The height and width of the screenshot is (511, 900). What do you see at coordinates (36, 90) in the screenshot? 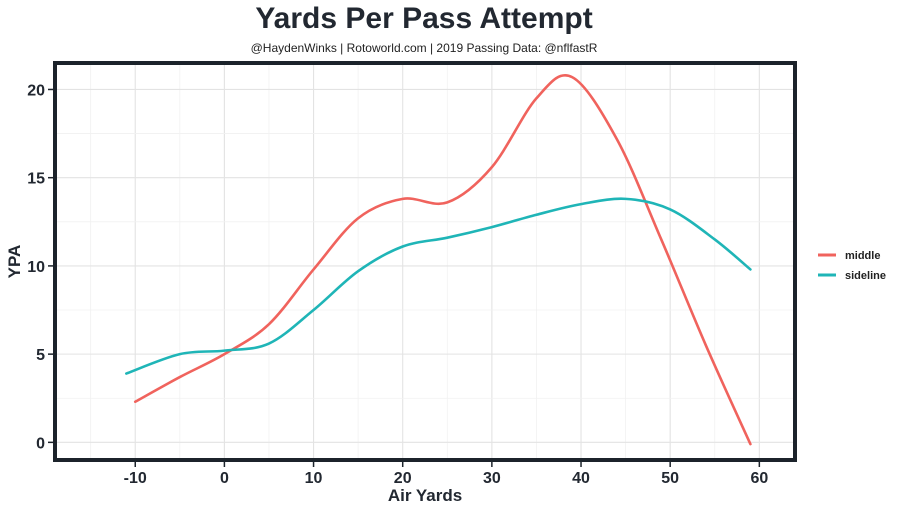
I see `y-tick-label: 20` at bounding box center [36, 90].